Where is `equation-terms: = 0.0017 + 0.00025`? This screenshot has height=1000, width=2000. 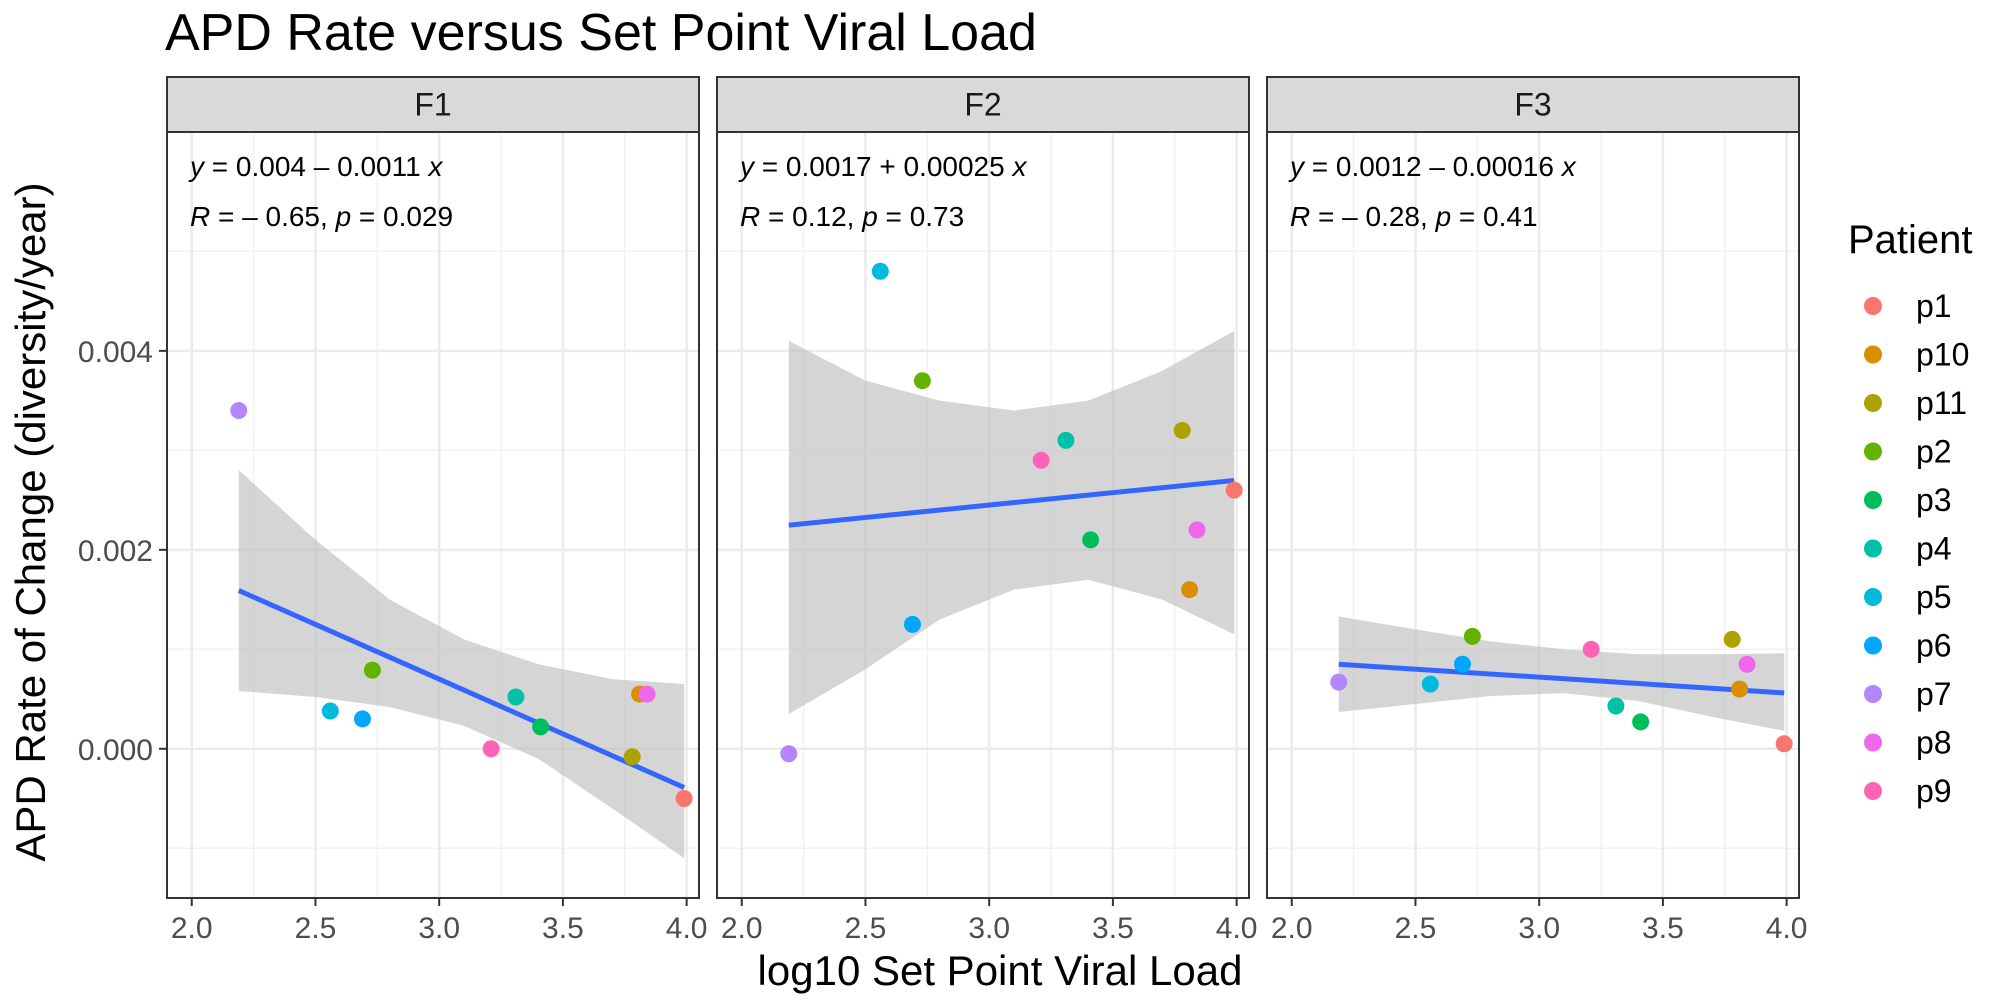
equation-terms: = 0.0017 + 0.00025 is located at coordinates (883, 166).